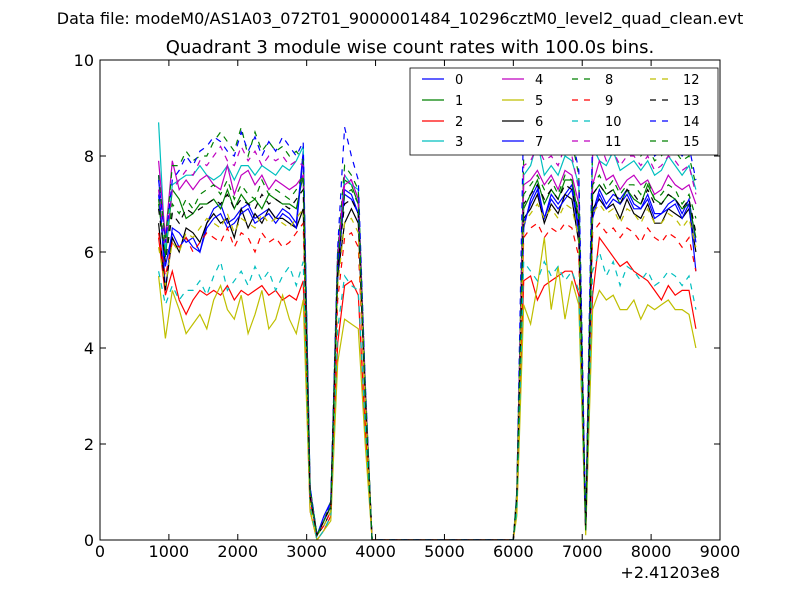 The image size is (800, 600). I want to click on legend-label-12: 12, so click(691, 80).